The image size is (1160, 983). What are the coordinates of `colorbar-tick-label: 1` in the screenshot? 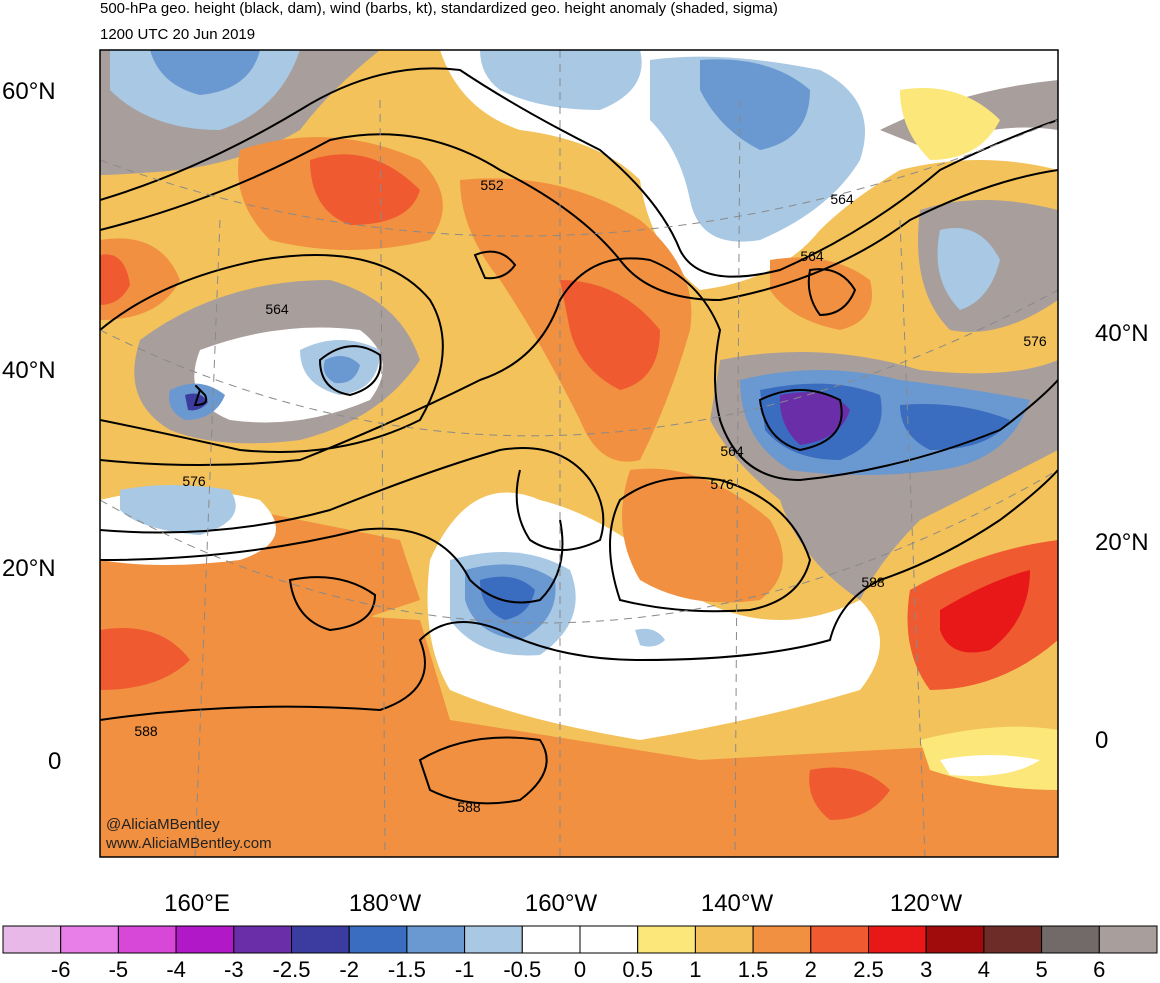 It's located at (695, 969).